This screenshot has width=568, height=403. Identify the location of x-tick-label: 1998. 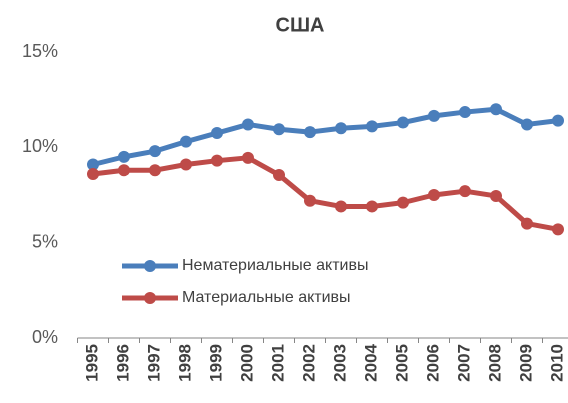
(184, 363).